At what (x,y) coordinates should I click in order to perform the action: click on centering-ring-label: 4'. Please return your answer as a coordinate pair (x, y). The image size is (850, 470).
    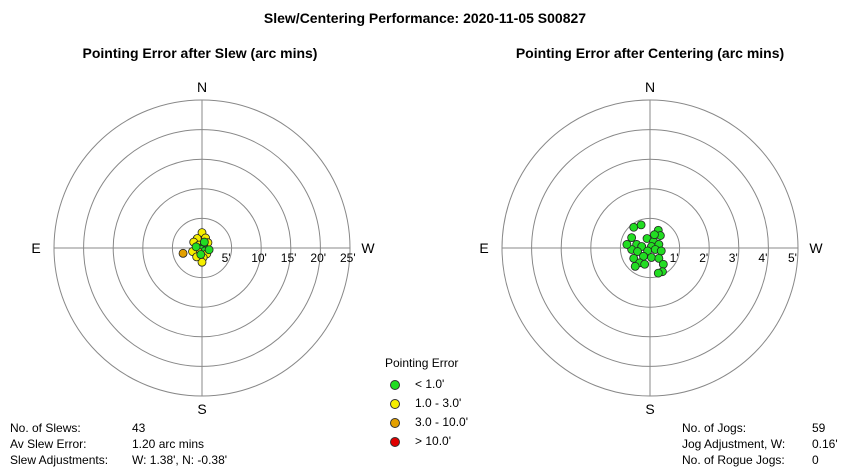
    Looking at the image, I should click on (762, 258).